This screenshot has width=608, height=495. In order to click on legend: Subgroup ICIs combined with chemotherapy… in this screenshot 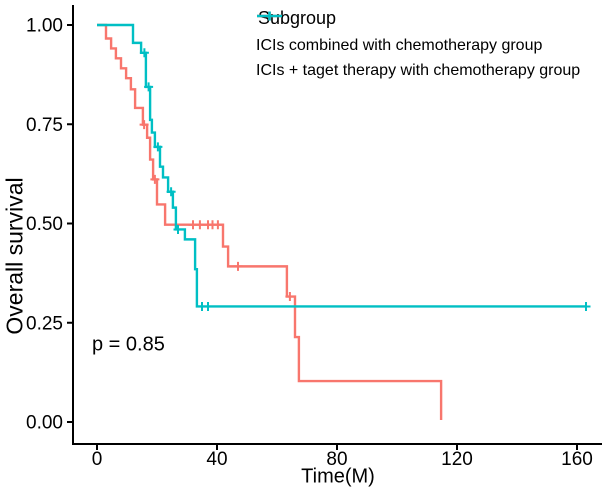, I will do `click(418, 45)`.